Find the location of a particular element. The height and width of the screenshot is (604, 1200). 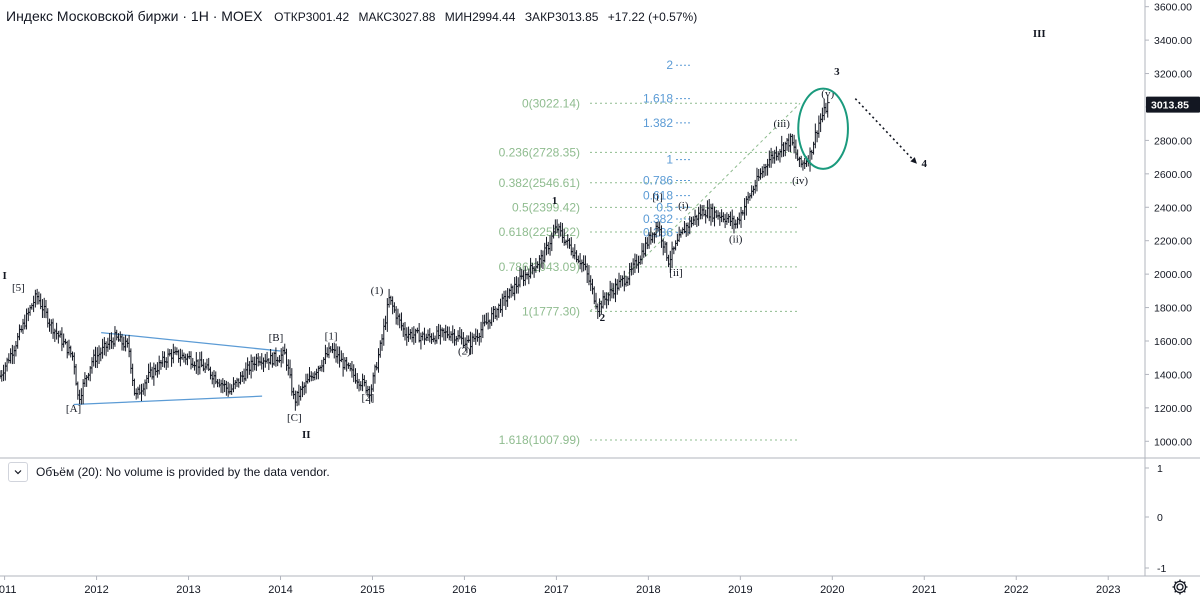

wave-label: 2 is located at coordinates (603, 318).